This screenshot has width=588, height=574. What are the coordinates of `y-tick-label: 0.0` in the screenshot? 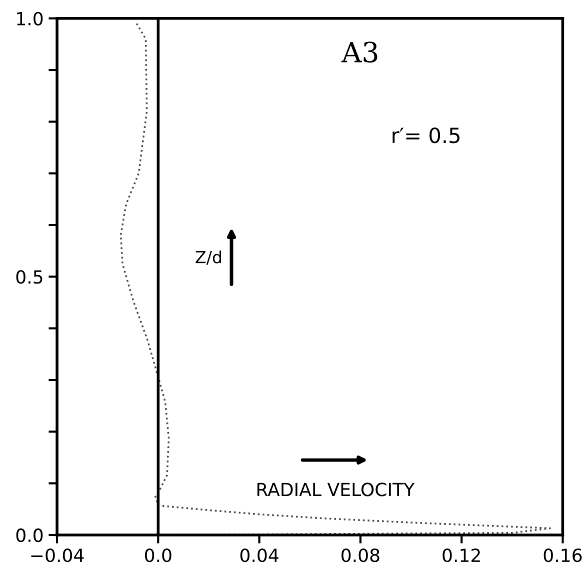 It's located at (29, 535).